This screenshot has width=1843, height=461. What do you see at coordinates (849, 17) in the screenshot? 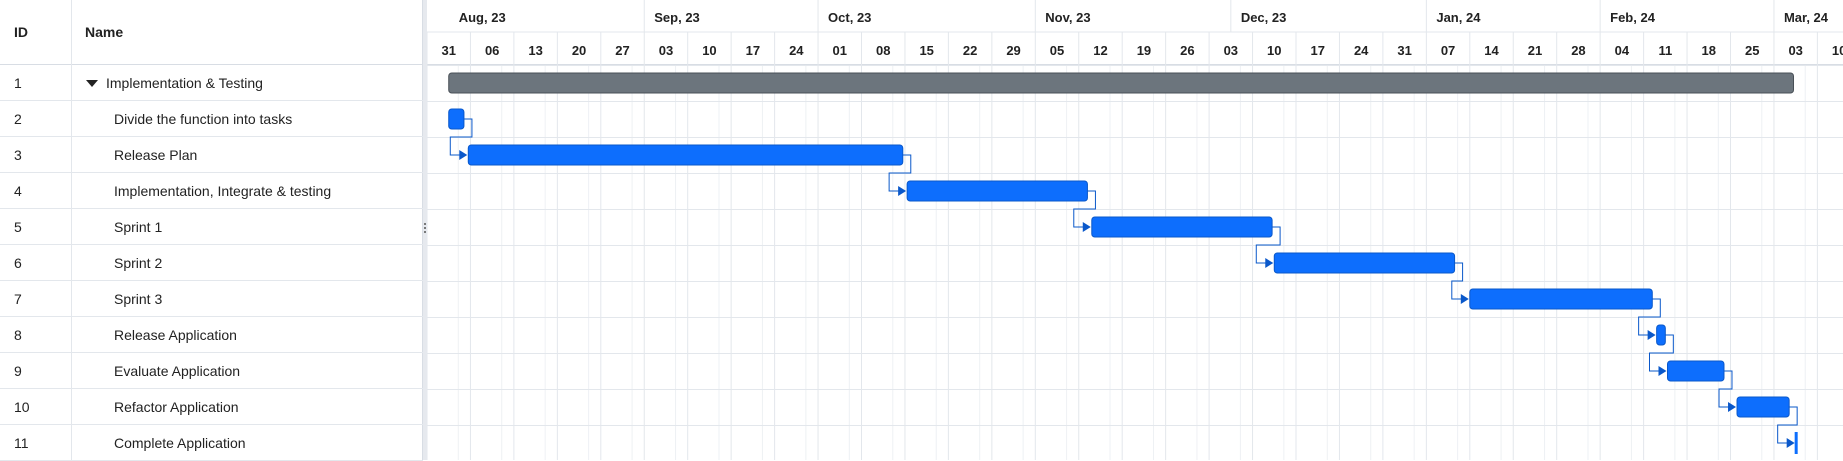
I see `month-label: Oct, 23` at bounding box center [849, 17].